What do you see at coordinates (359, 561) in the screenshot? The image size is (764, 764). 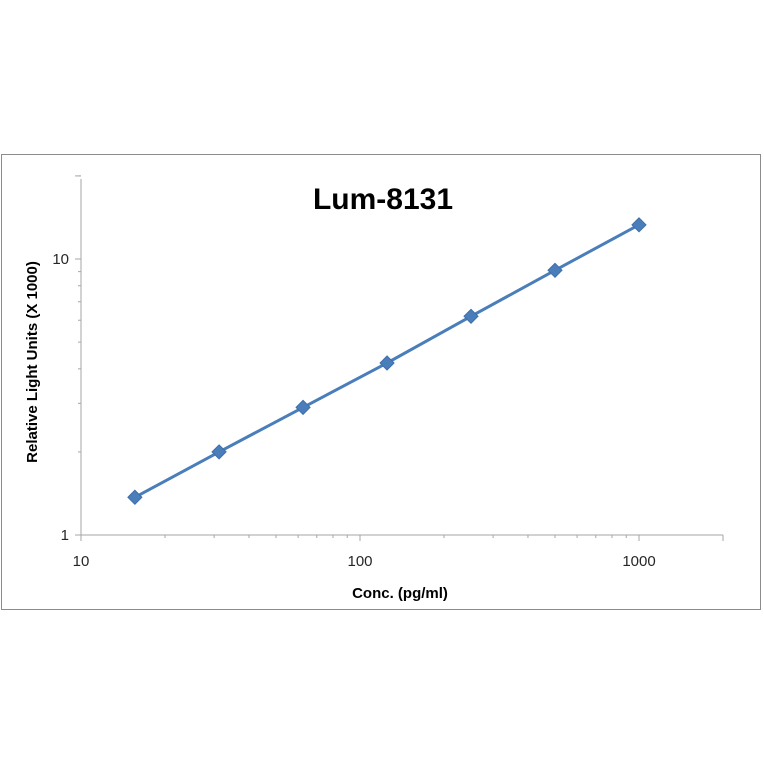 I see `x-tick-label: 100` at bounding box center [359, 561].